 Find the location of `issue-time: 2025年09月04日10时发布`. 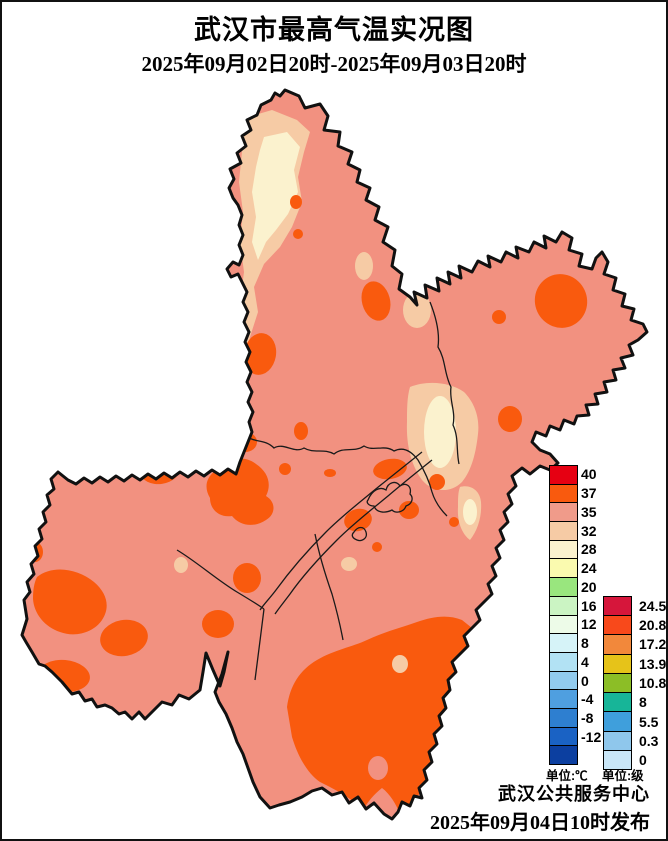

issue-time: 2025年09月04日10时发布 is located at coordinates (540, 823).